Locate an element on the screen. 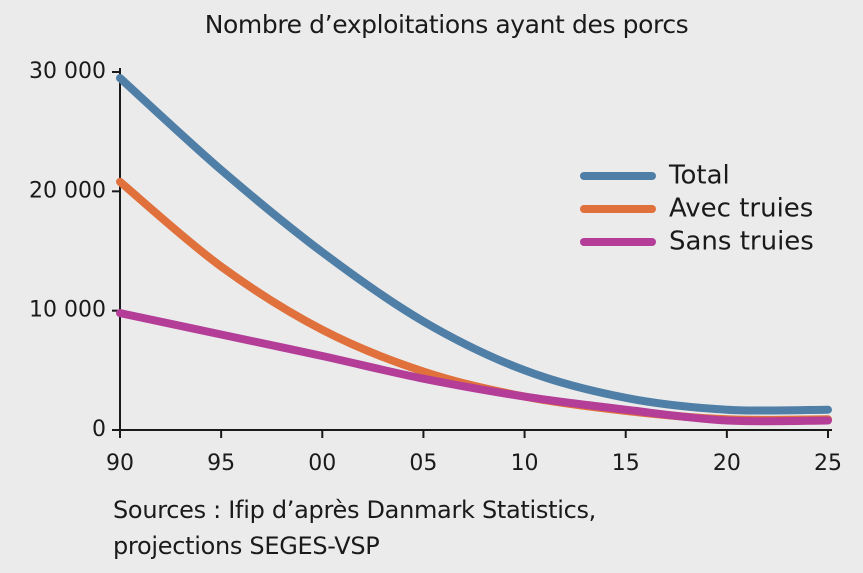 The width and height of the screenshot is (863, 573). y-tick-label: 30 000 is located at coordinates (67, 71).